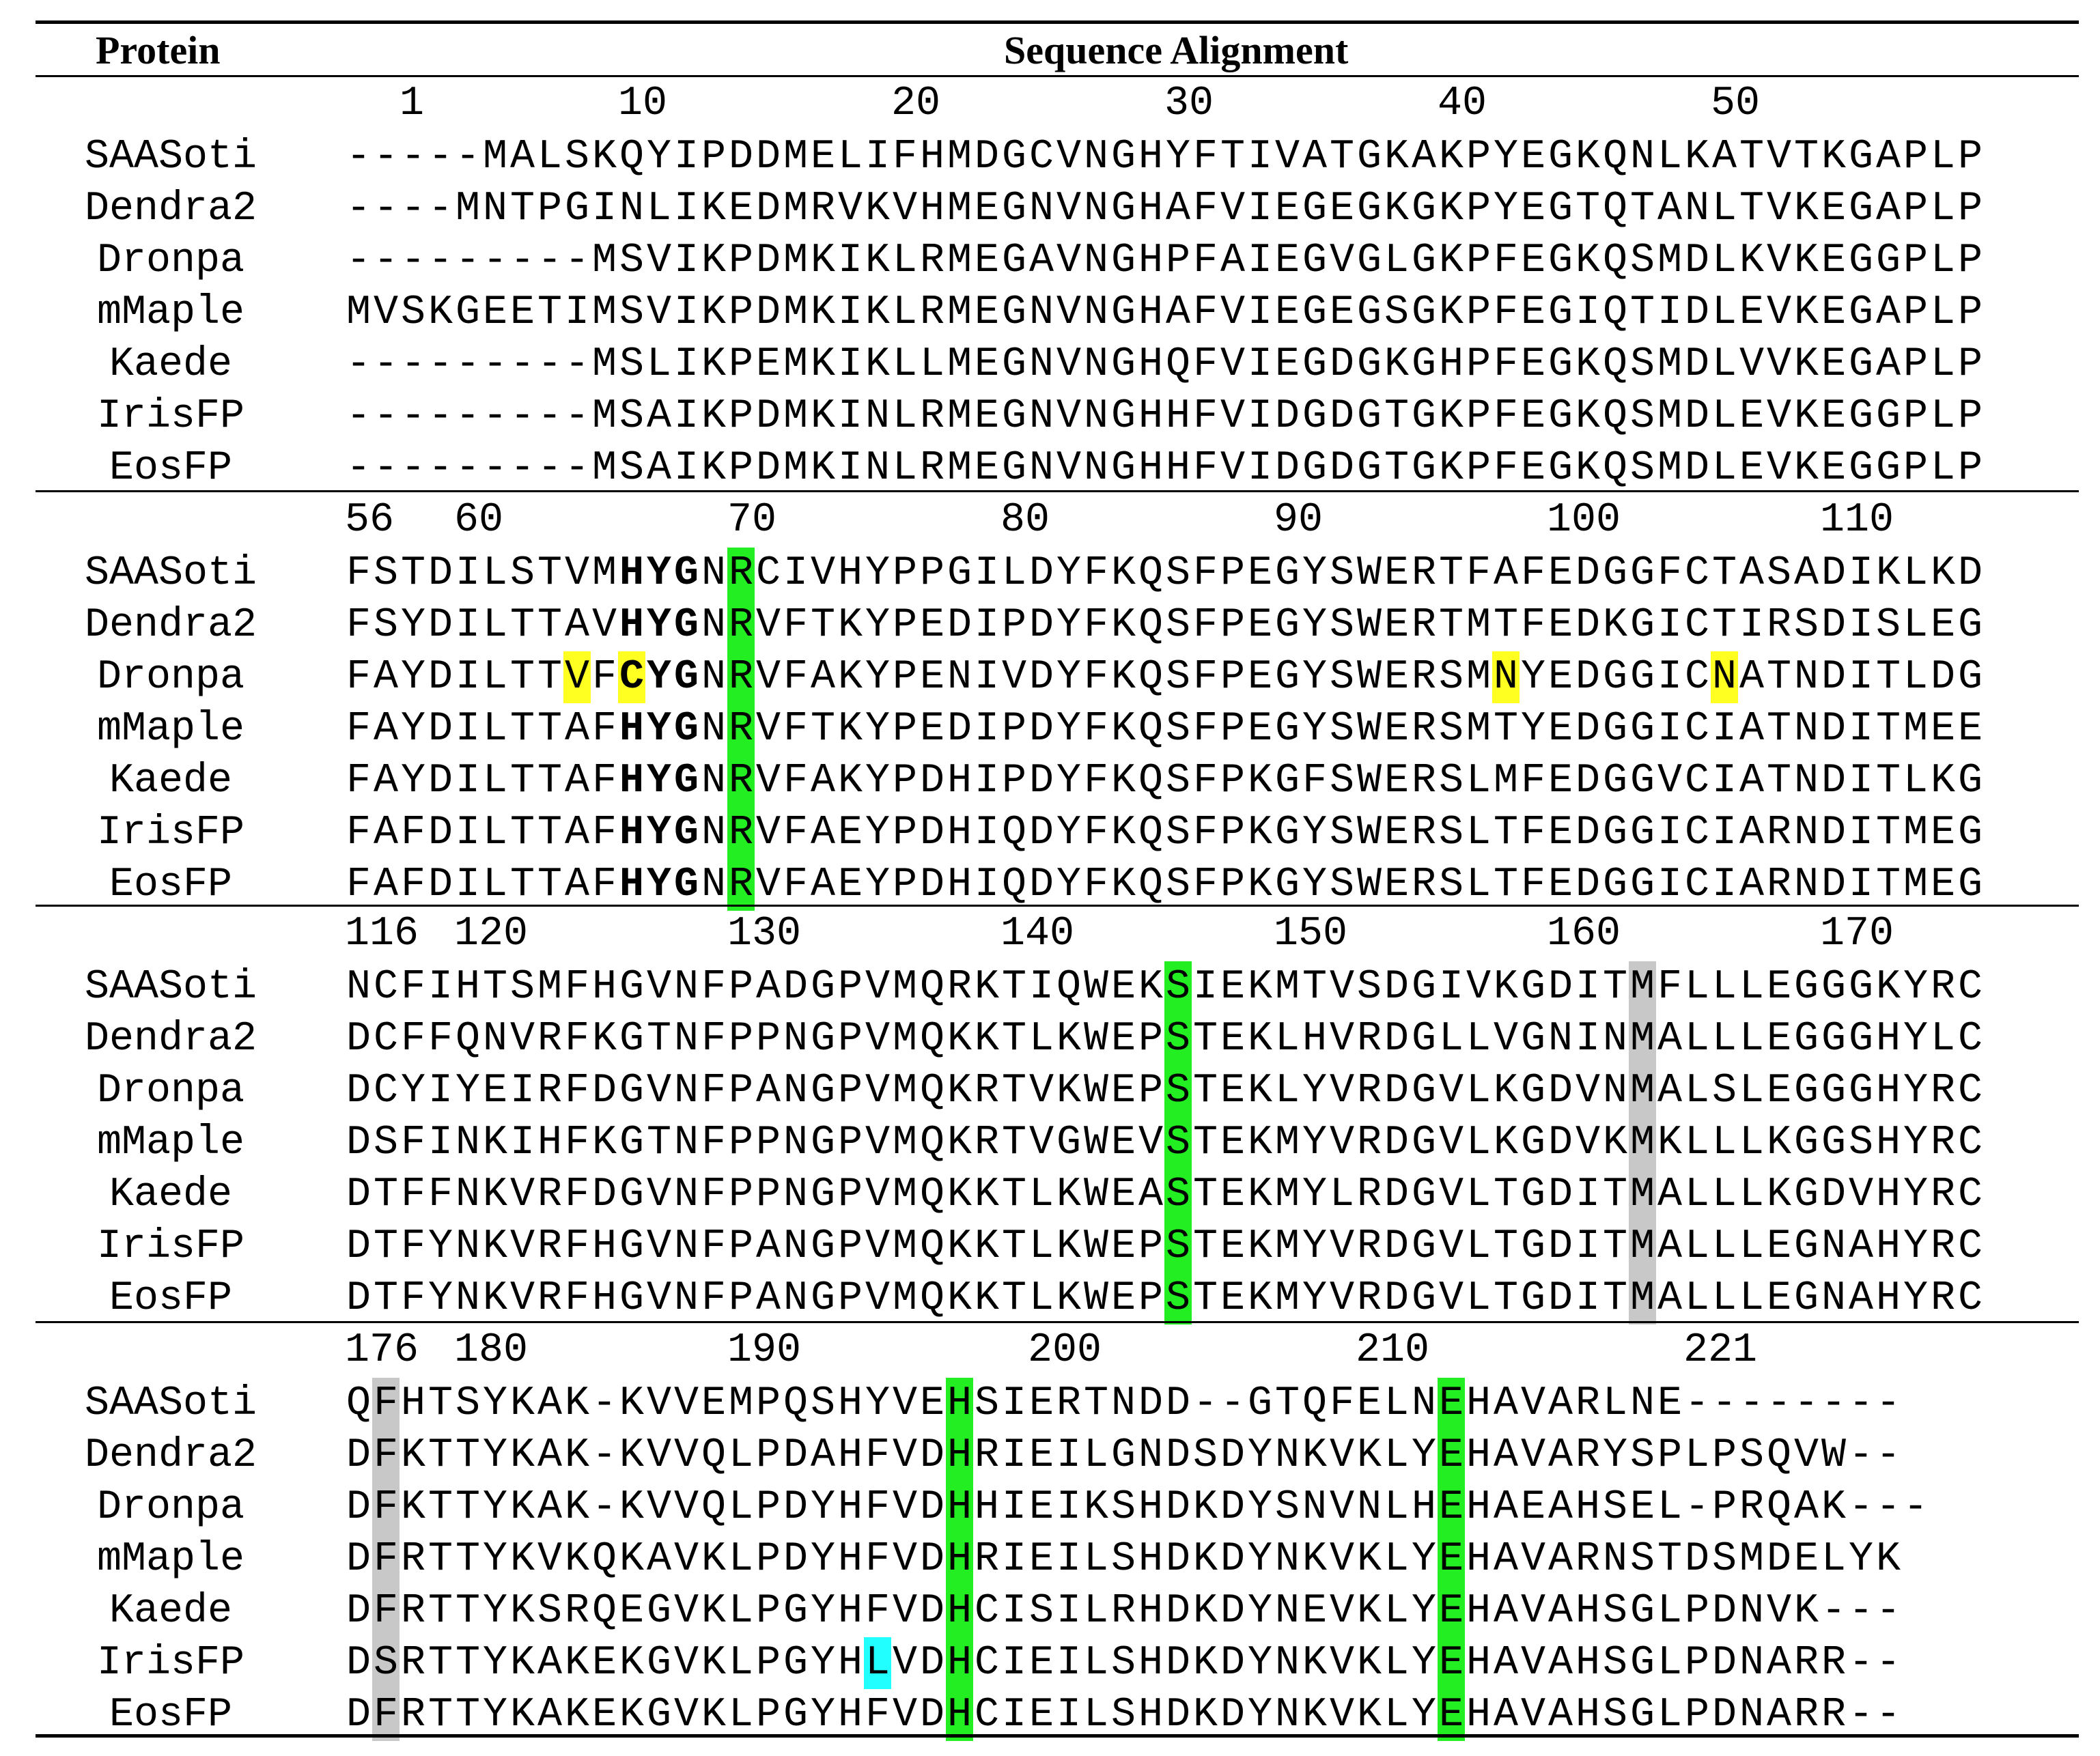 The width and height of the screenshot is (2100, 1756). I want to click on position-number: 70, so click(752, 520).